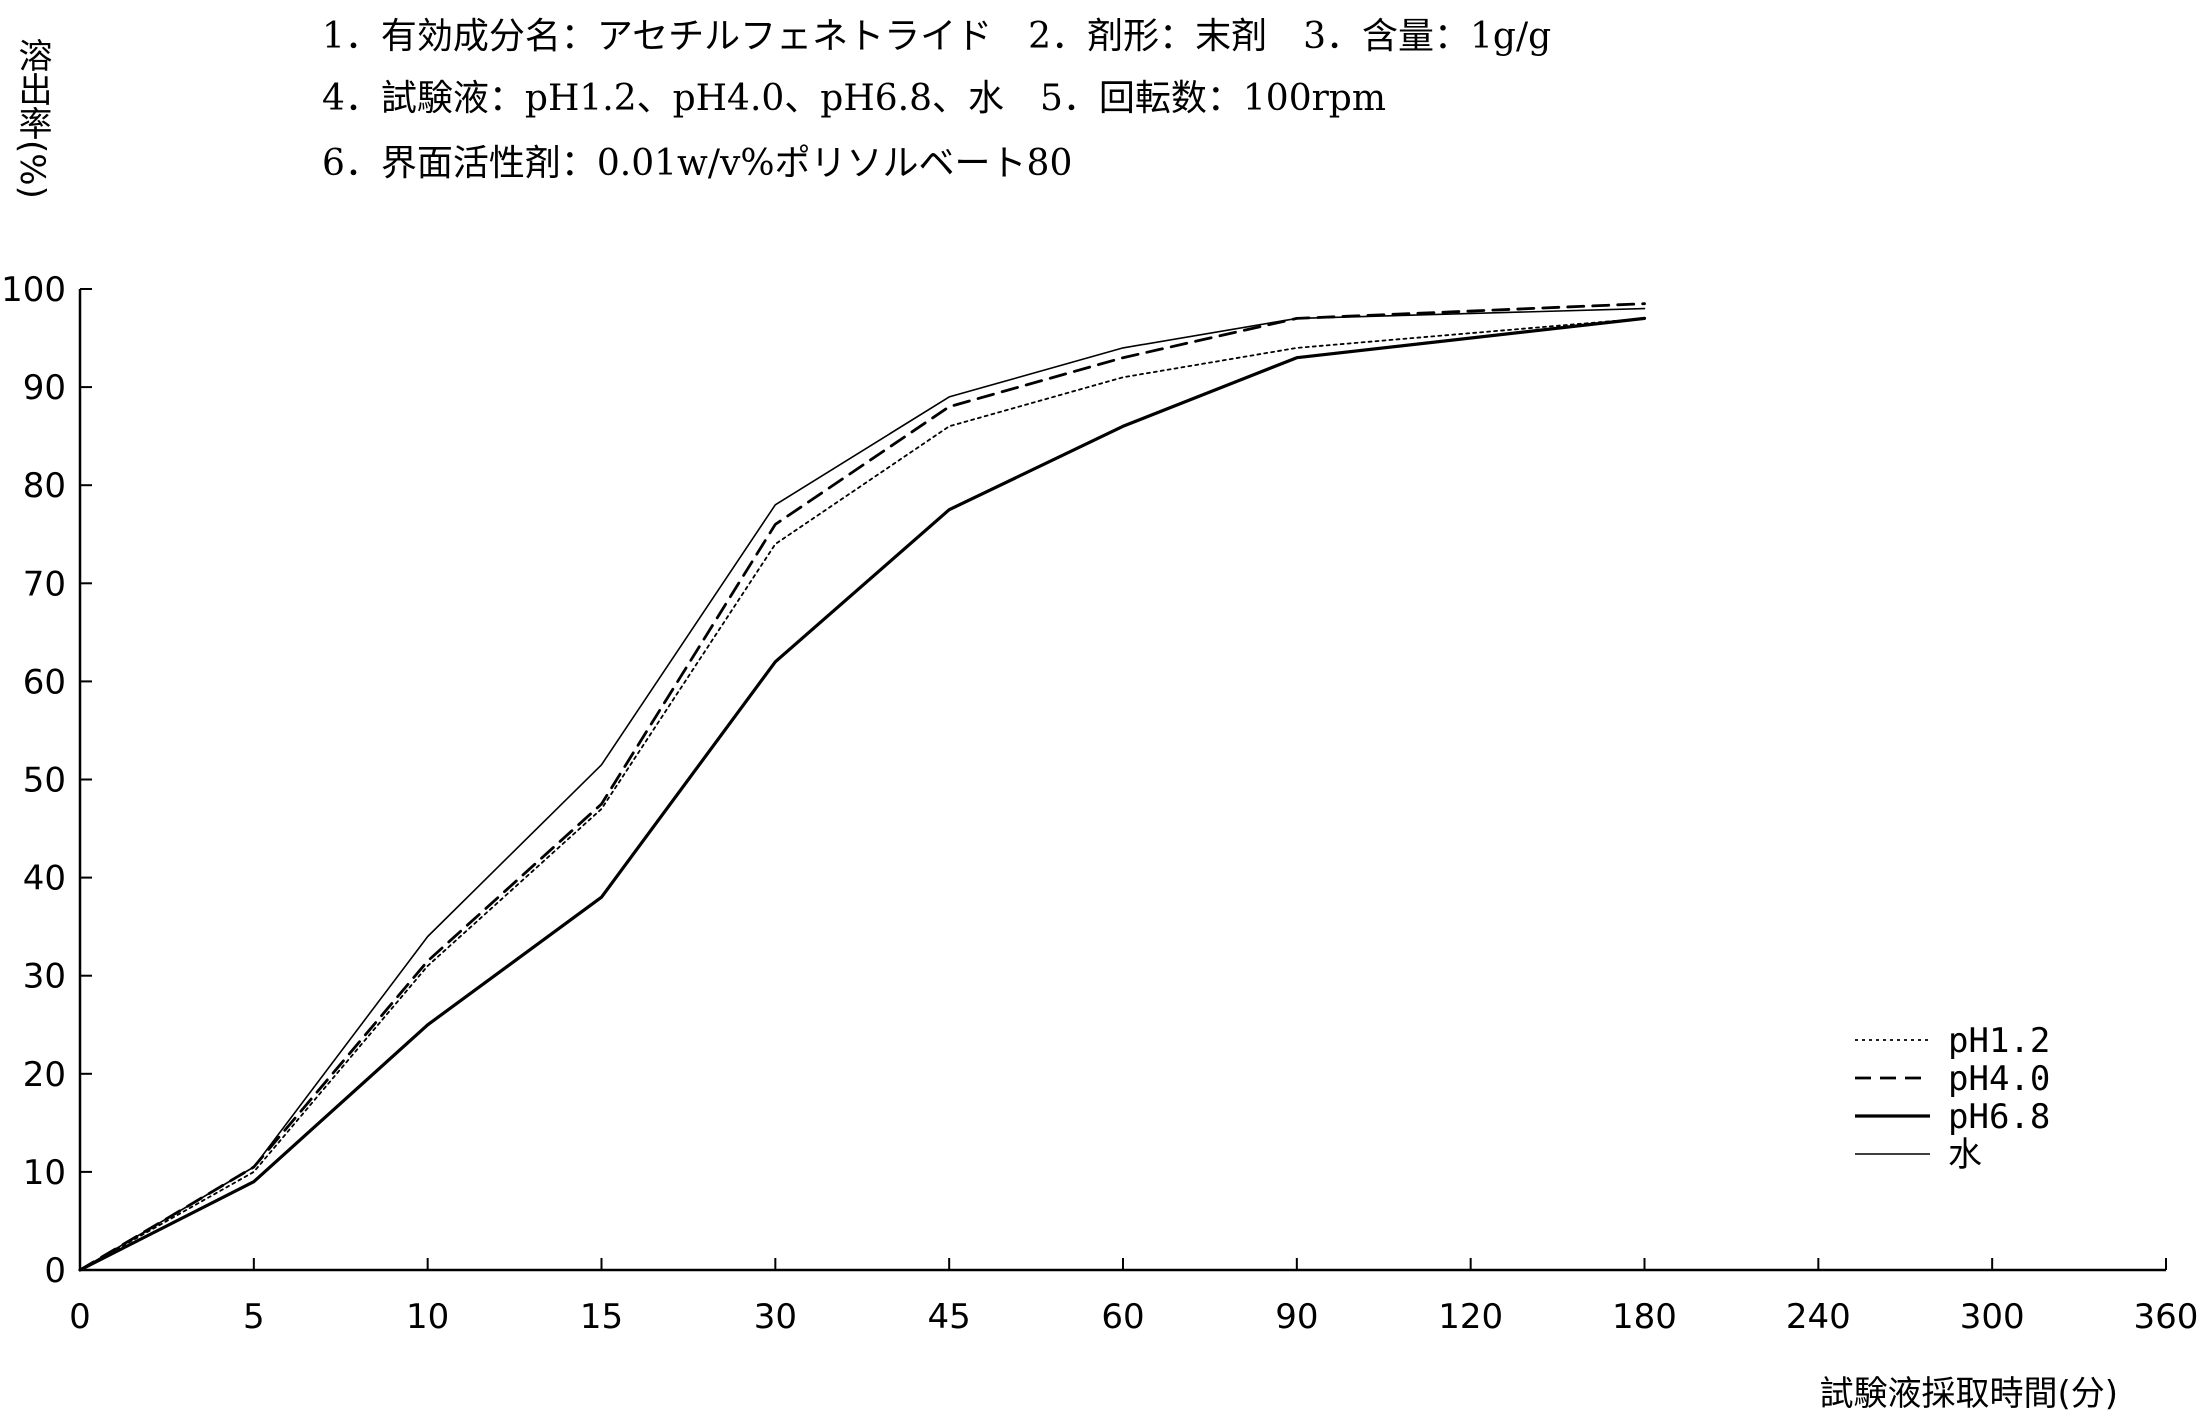 The height and width of the screenshot is (1417, 2206). I want to click on y-tick-label-50: 50, so click(44, 781).